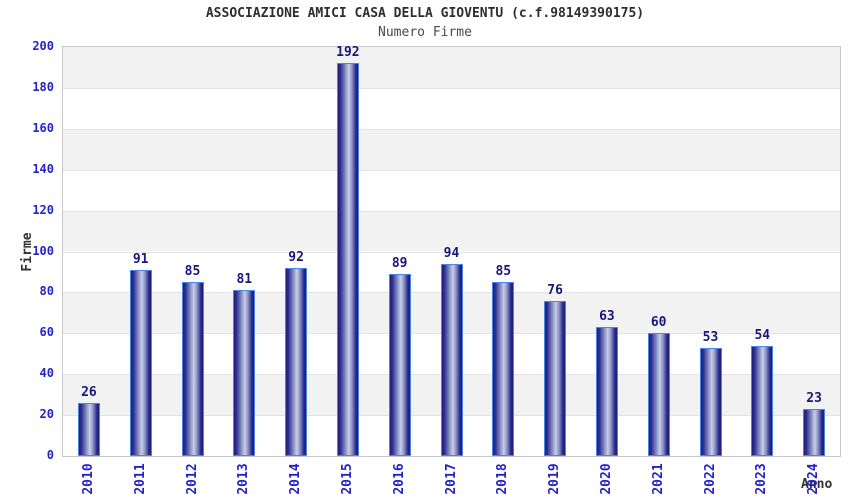 The height and width of the screenshot is (500, 850). I want to click on bar-2012, so click(192, 369).